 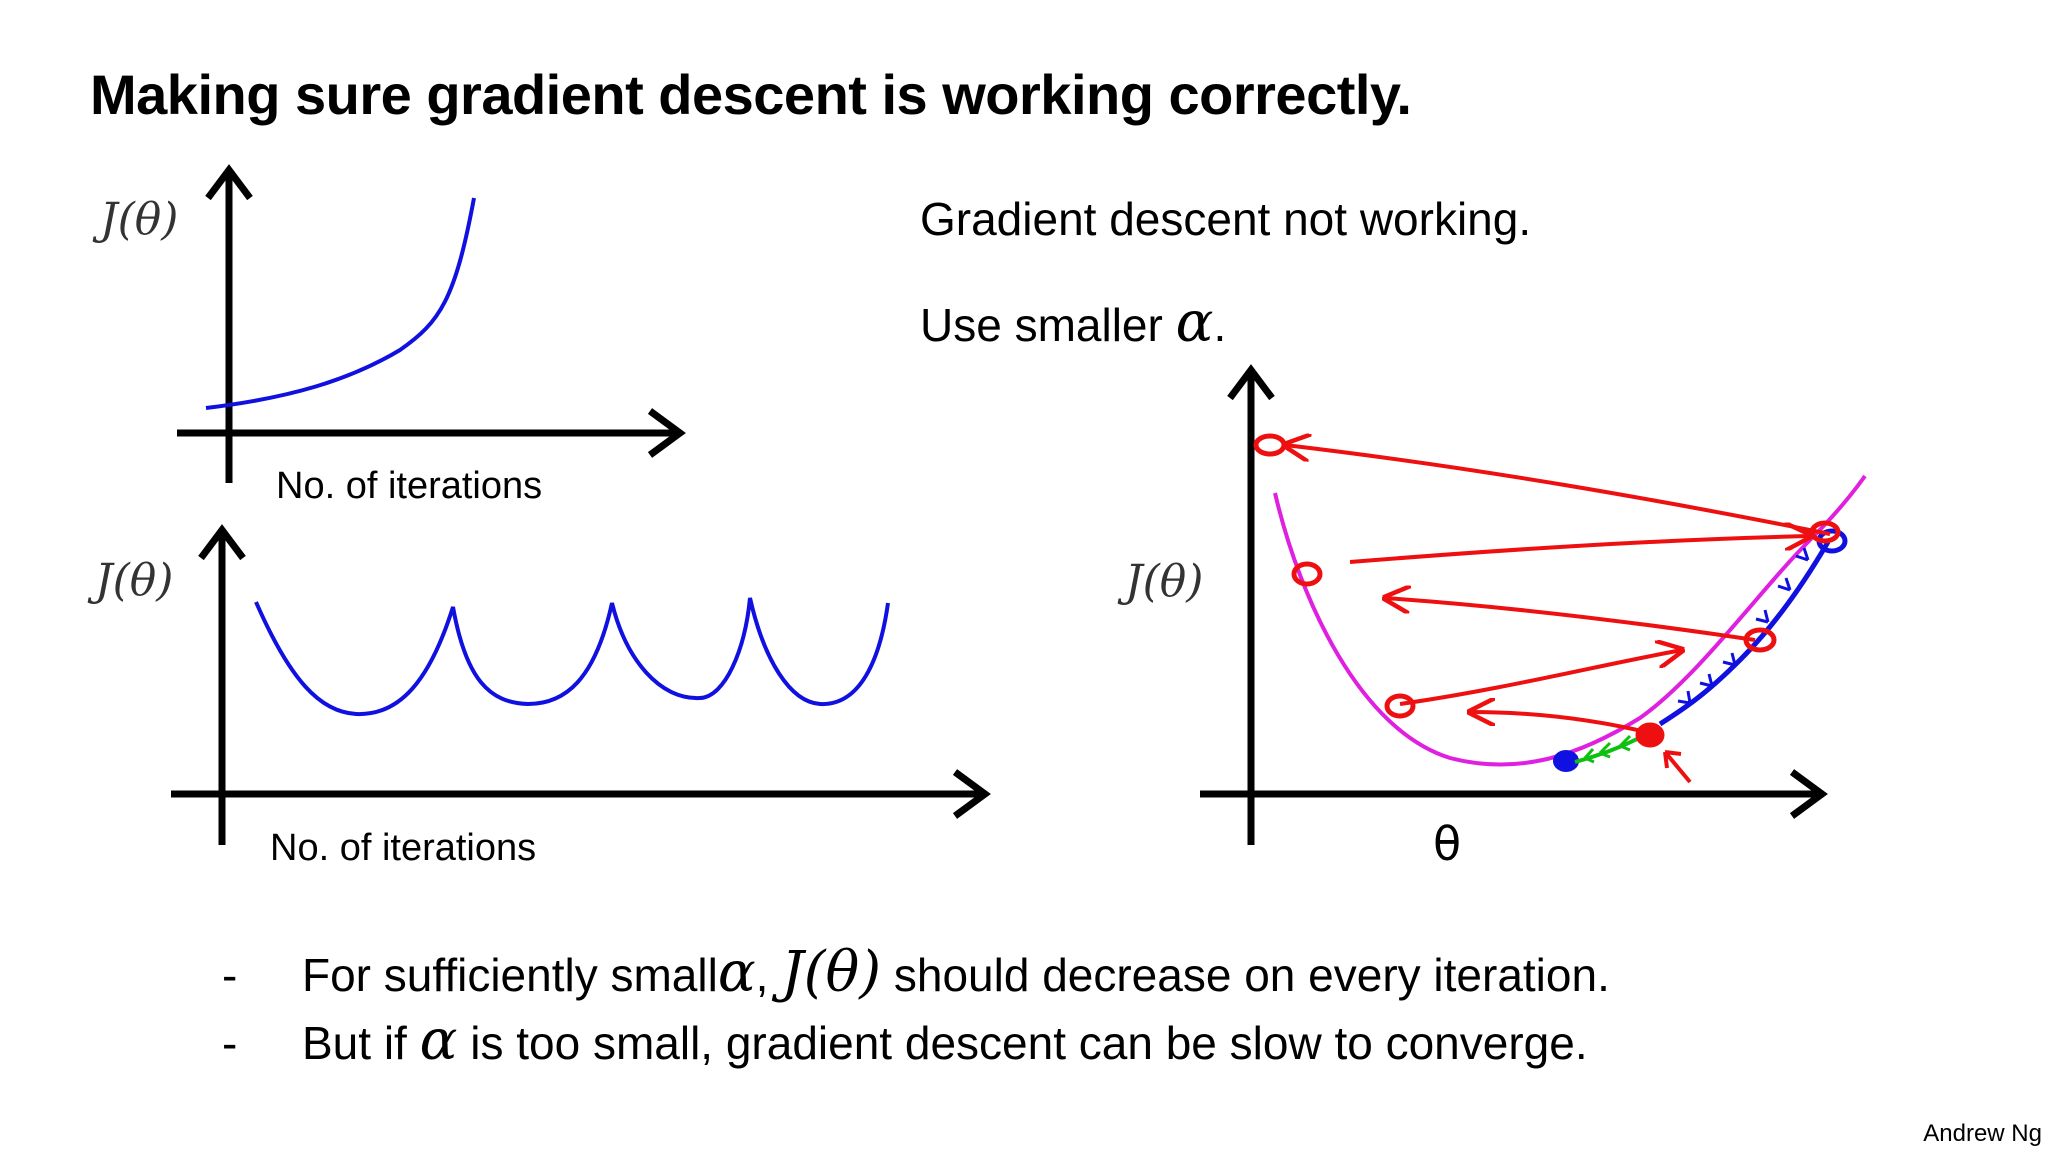 I want to click on top-y-arrow-head-icon, so click(x=229, y=182).